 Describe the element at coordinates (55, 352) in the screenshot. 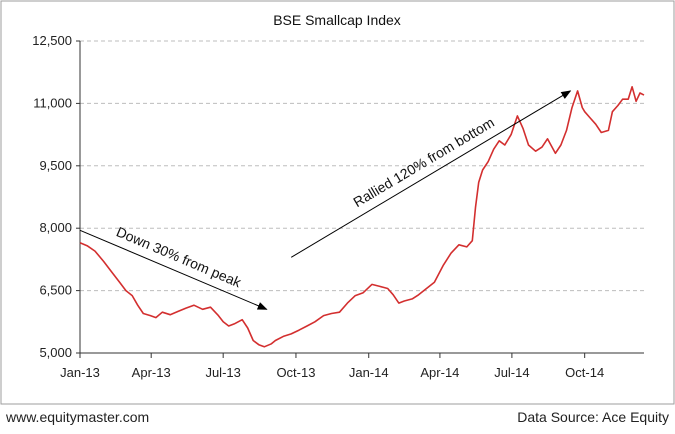

I see `y-tick-label: 5,000` at that location.